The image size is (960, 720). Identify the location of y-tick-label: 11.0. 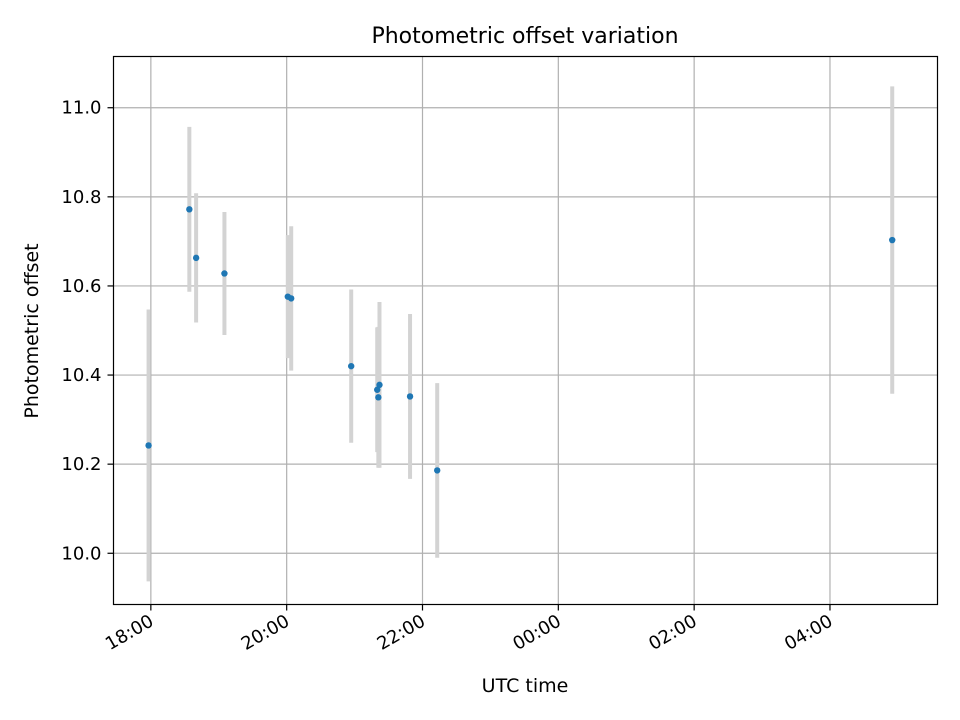
(81, 108).